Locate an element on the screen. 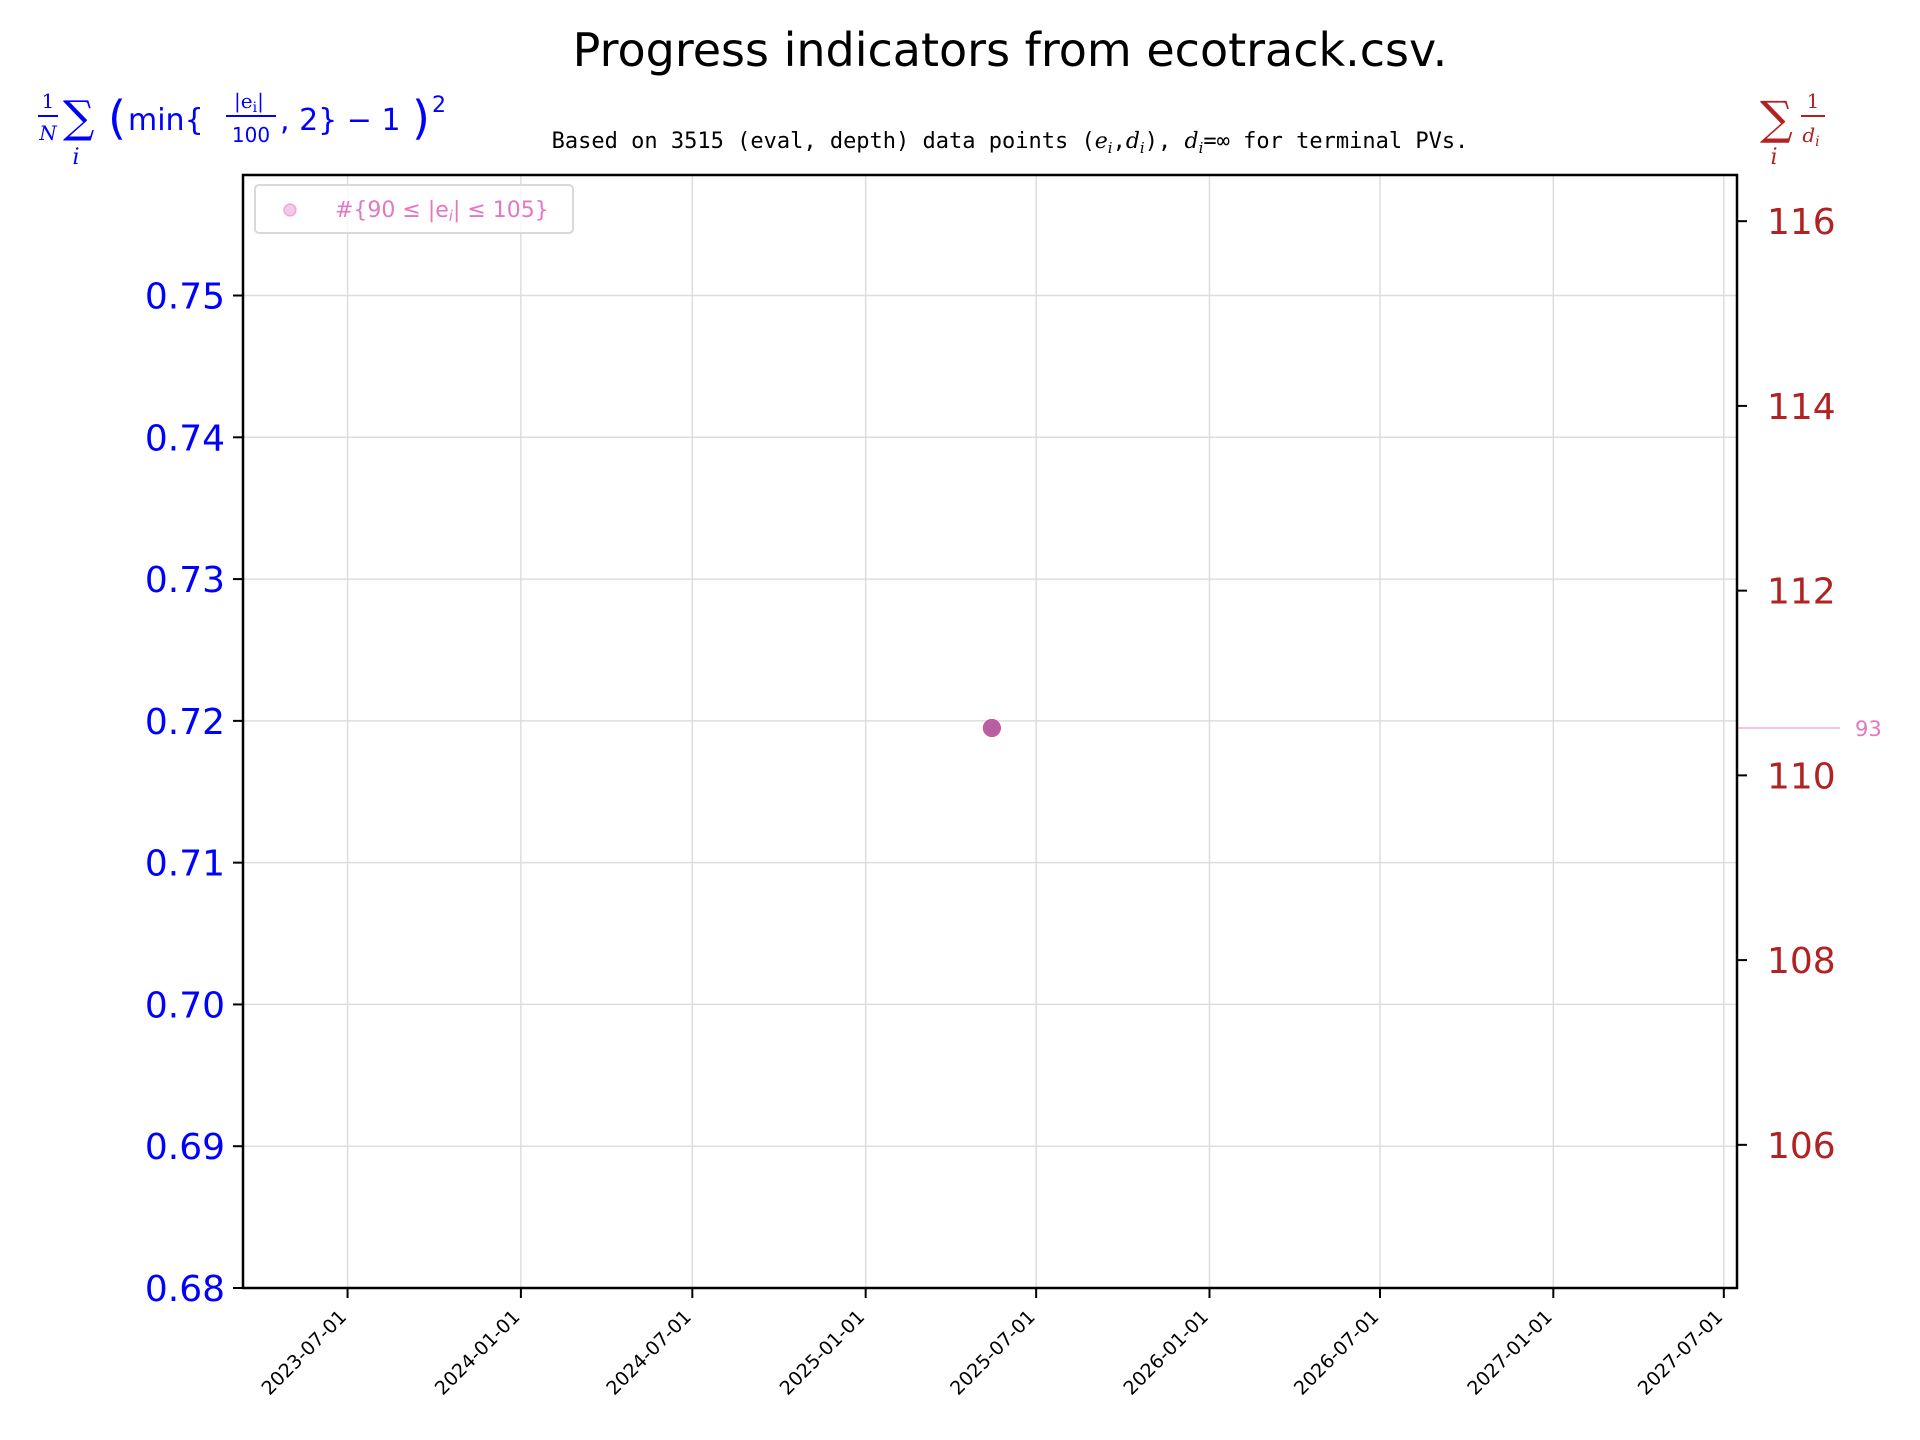 This screenshot has width=1920, height=1440. legend-box is located at coordinates (414, 209).